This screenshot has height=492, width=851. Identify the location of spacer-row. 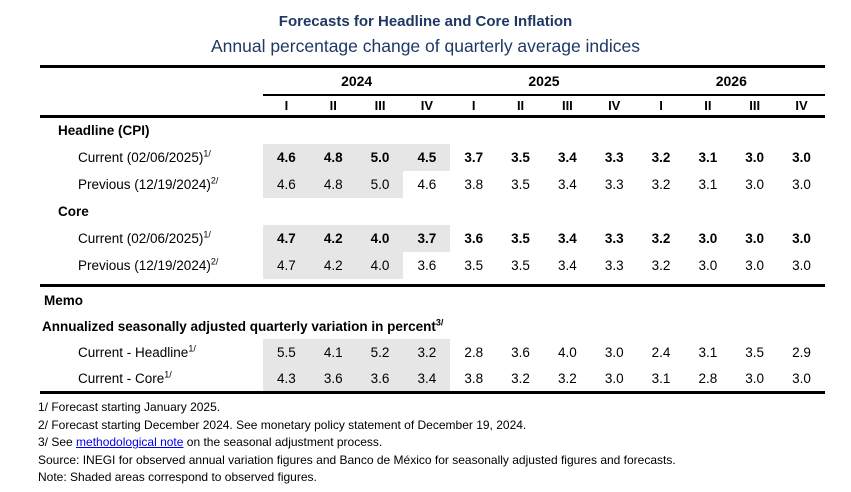
(432, 282).